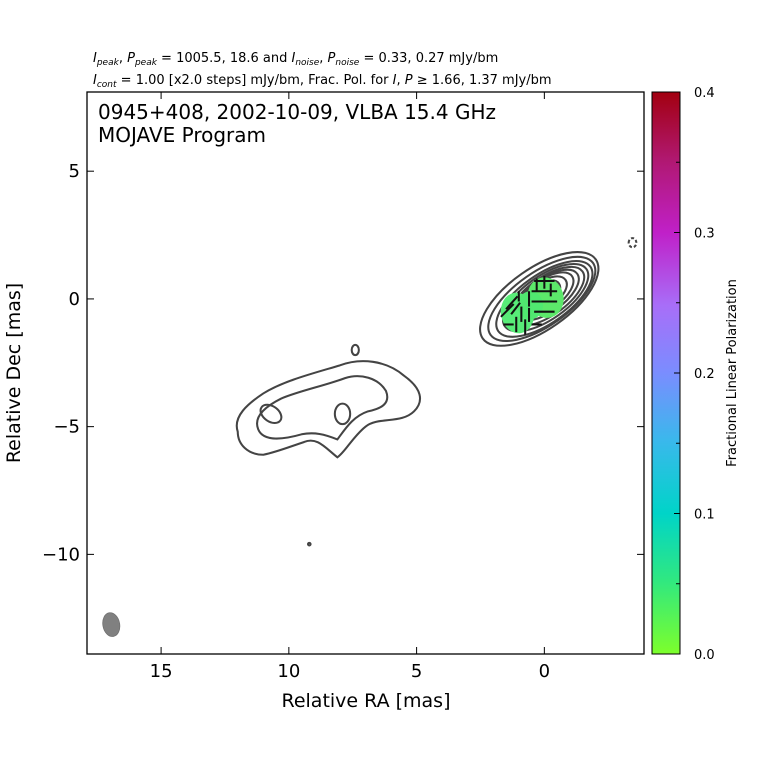 This screenshot has width=760, height=760. Describe the element at coordinates (704, 93) in the screenshot. I see `colorbar-tick-label: 0.4` at that location.